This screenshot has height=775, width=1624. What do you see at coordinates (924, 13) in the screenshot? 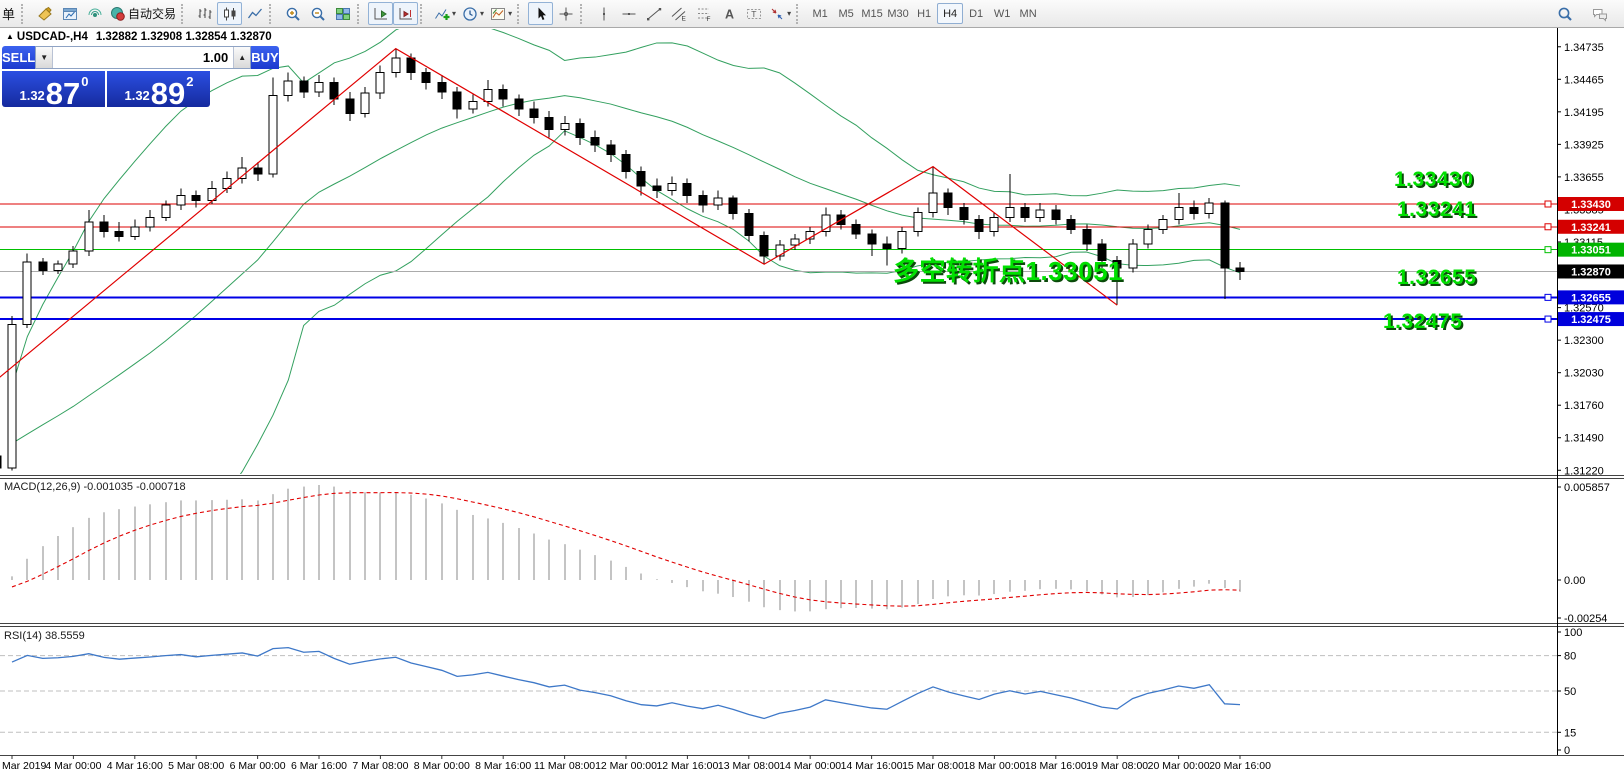
I see `timeframe-h1-button: H1` at bounding box center [924, 13].